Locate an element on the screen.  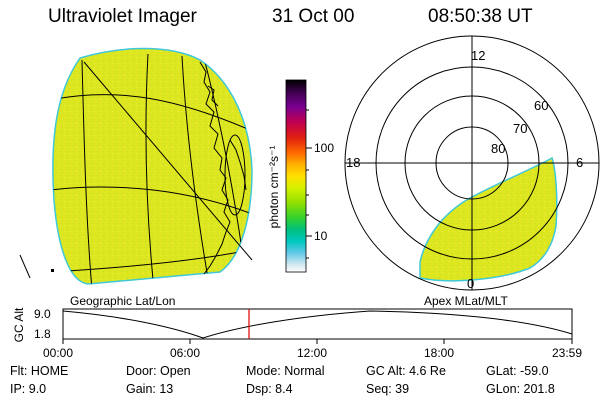
status-mode: Mode: Normal is located at coordinates (285, 371).